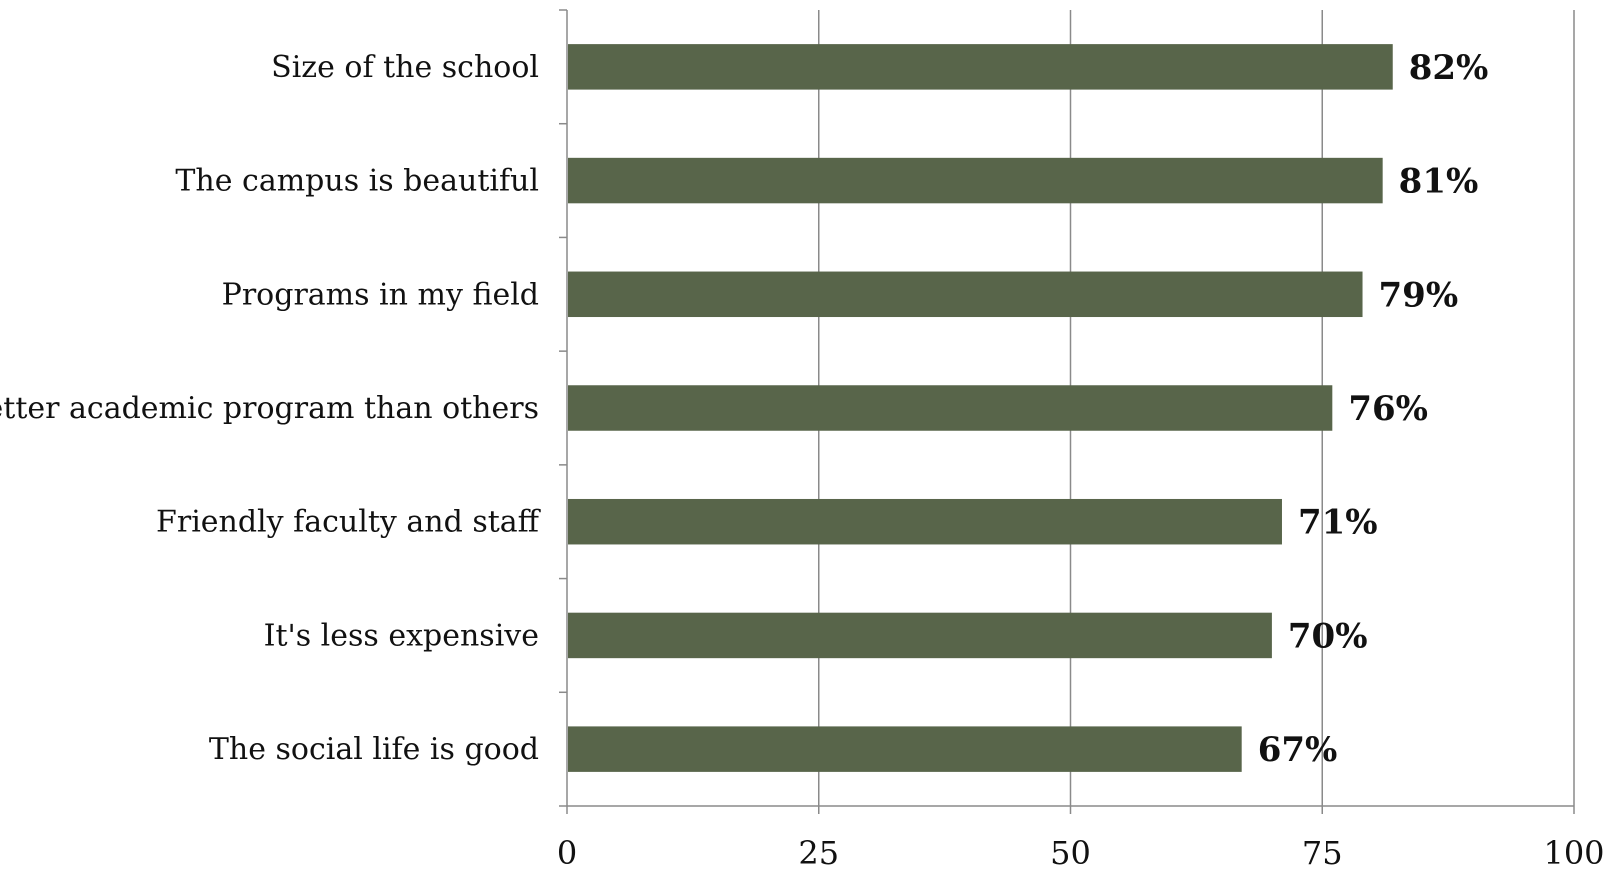 This screenshot has width=1614, height=879. What do you see at coordinates (357, 181) in the screenshot?
I see `category-label: The campus is beautiful` at bounding box center [357, 181].